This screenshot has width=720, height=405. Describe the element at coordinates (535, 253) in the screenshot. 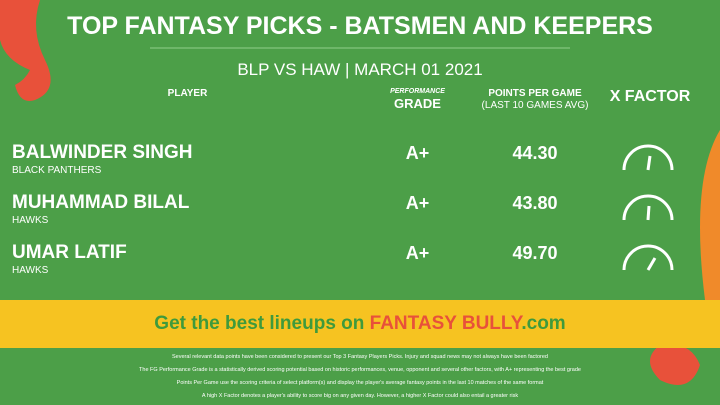

I see `points: 49.70` at that location.